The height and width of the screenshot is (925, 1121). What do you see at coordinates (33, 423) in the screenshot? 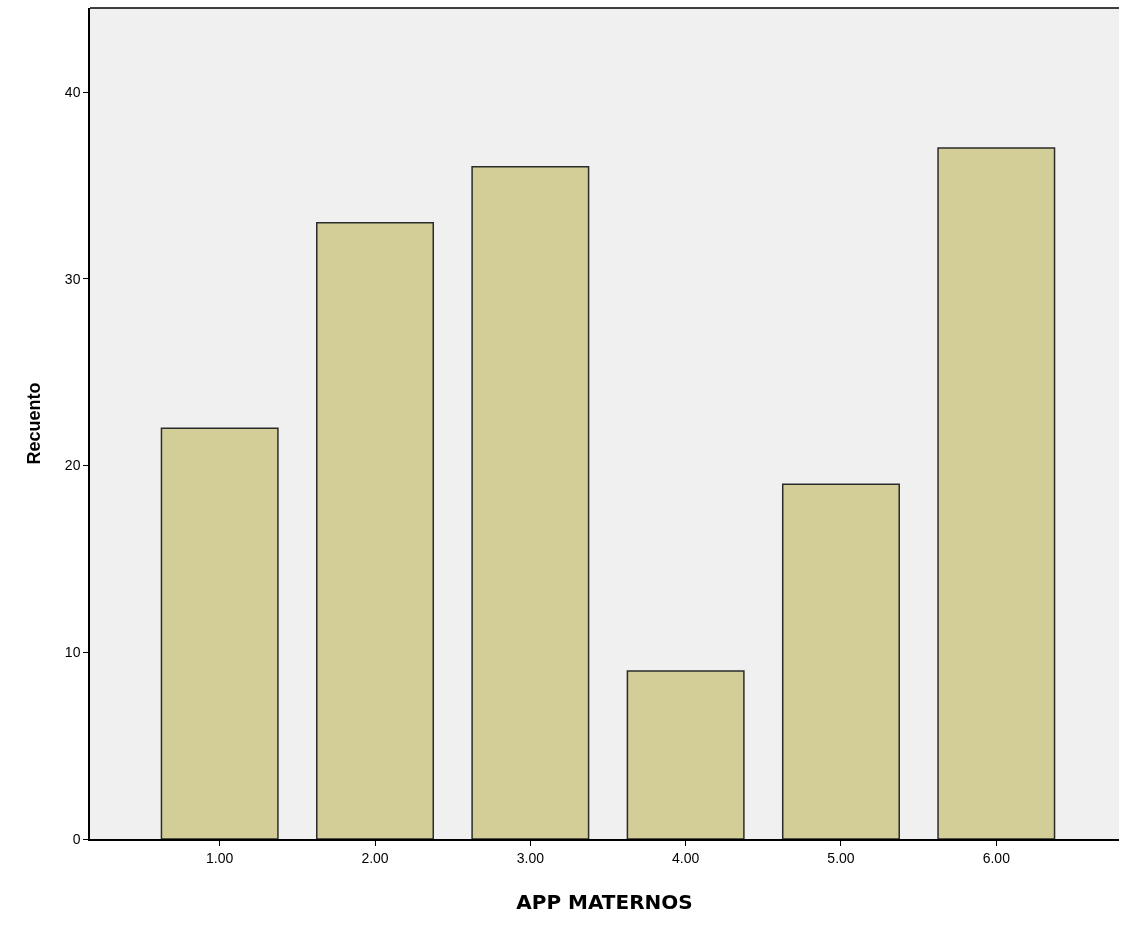
I see `y-axis-title: Recuento` at bounding box center [33, 423].